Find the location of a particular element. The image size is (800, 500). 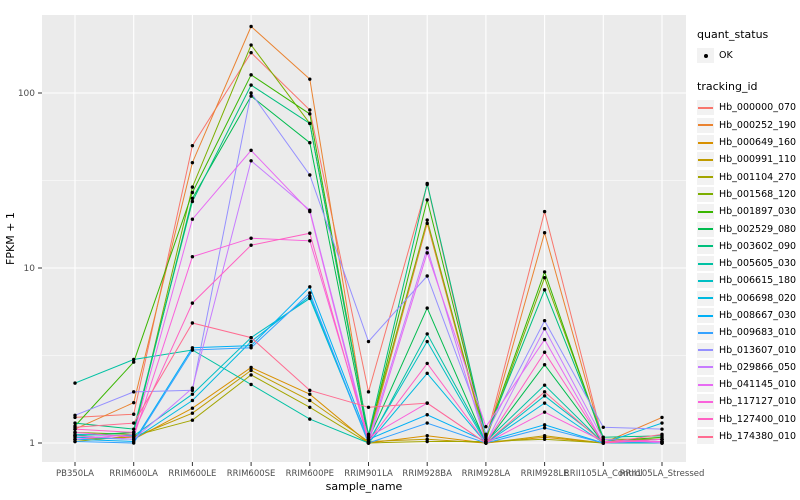

legend-entry-label: Hb_117127_010 is located at coordinates (758, 402).